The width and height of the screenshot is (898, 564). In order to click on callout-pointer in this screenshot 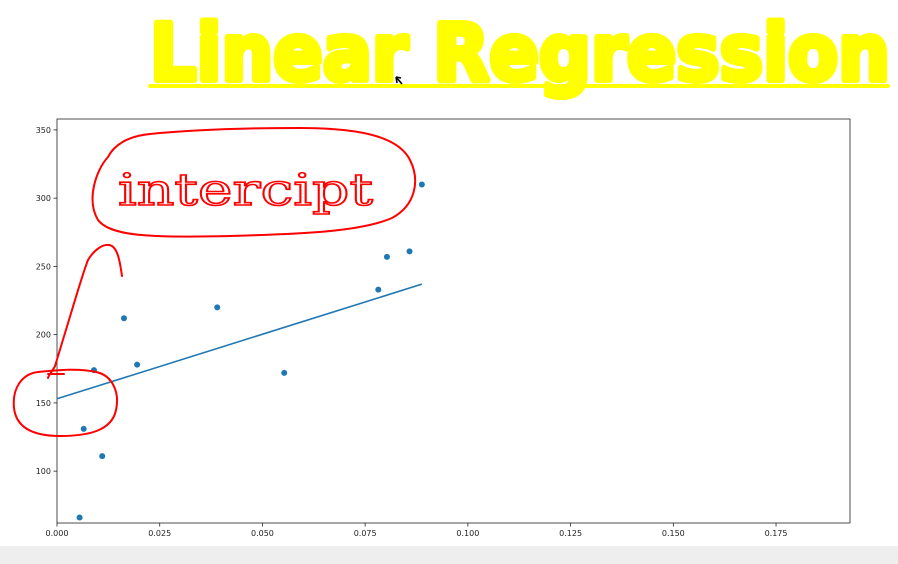, I will do `click(85, 311)`.